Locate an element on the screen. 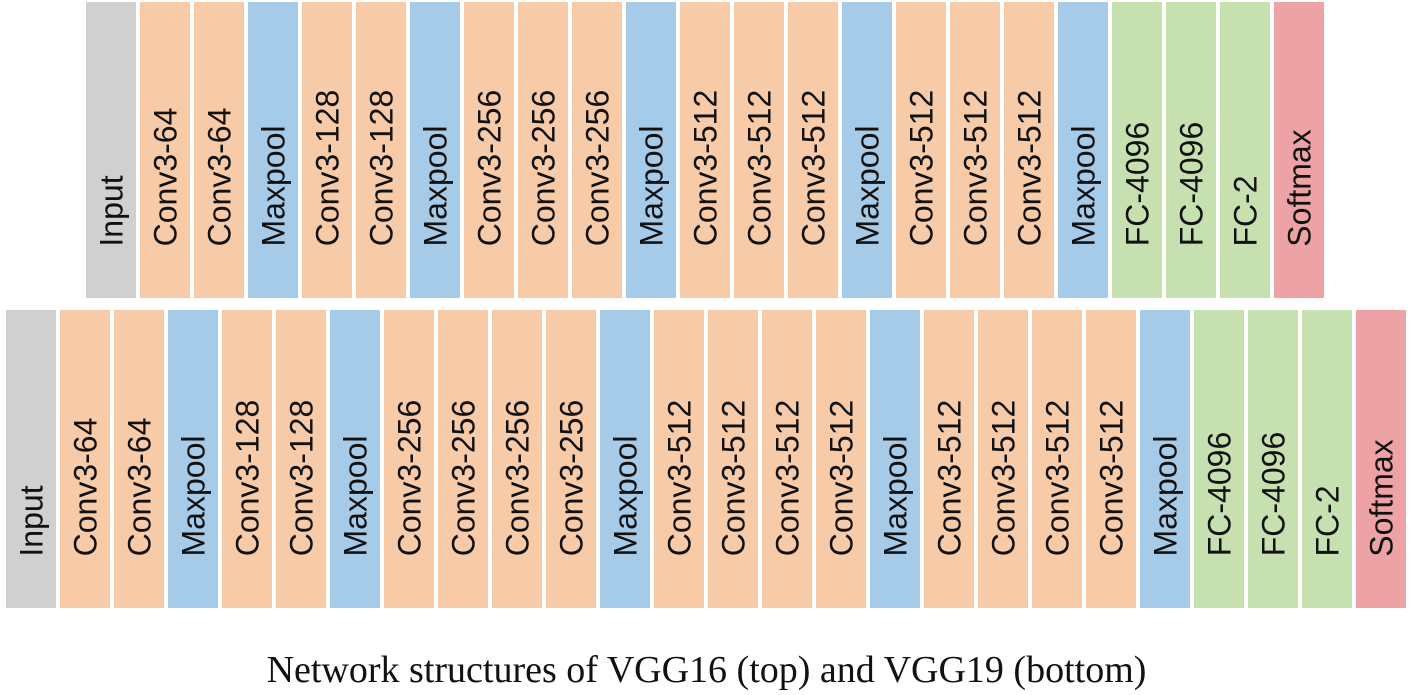 The height and width of the screenshot is (695, 1413). vgg16-layer-softmax: Softmax is located at coordinates (1299, 150).